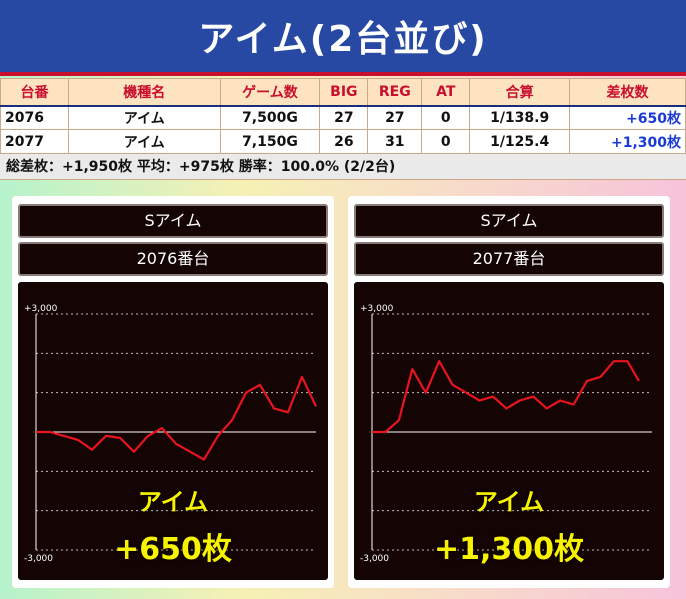 Image resolution: width=686 pixels, height=599 pixels. What do you see at coordinates (627, 117) in the screenshot?
I see `cell-diff: +650枚` at bounding box center [627, 117].